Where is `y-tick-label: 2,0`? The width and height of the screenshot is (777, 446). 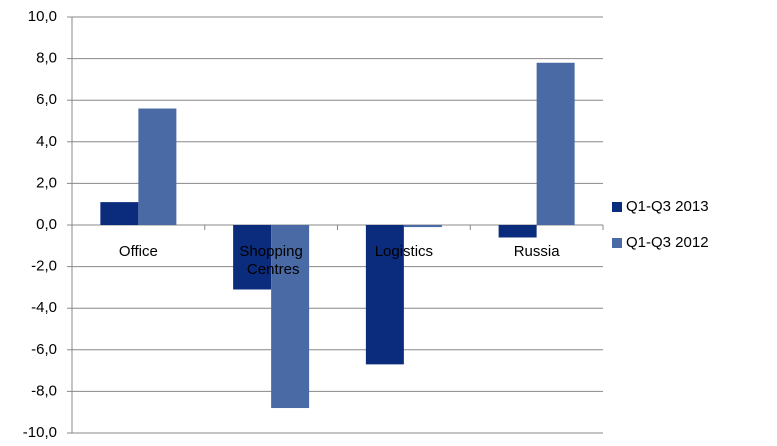 y-tick-label: 2,0 is located at coordinates (46, 182).